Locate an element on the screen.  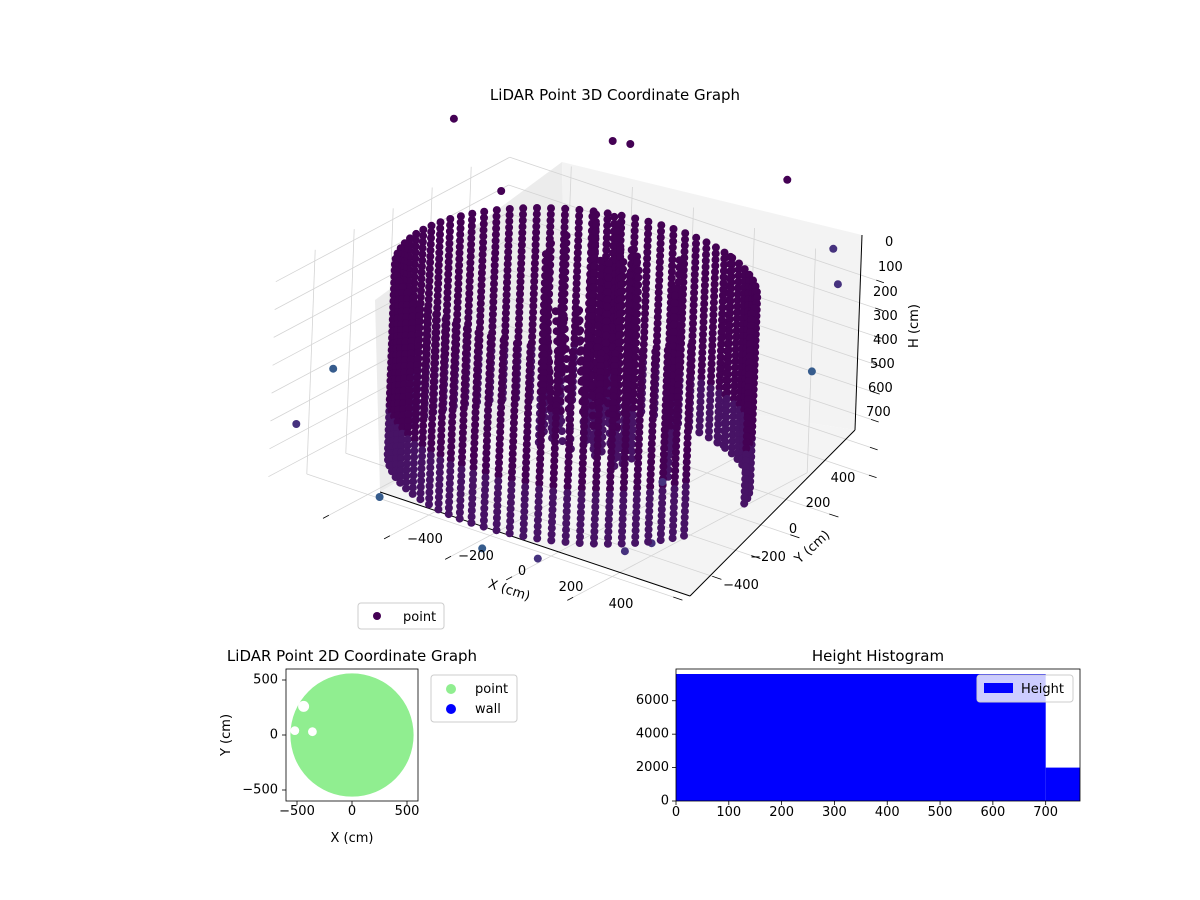
y-tick is located at coordinates (678, 598).